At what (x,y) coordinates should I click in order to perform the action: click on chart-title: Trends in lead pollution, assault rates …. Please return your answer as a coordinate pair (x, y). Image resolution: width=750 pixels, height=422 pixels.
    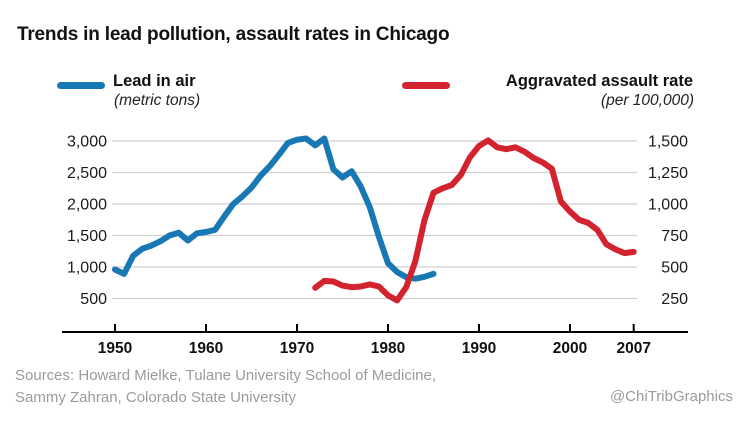
    Looking at the image, I should click on (233, 34).